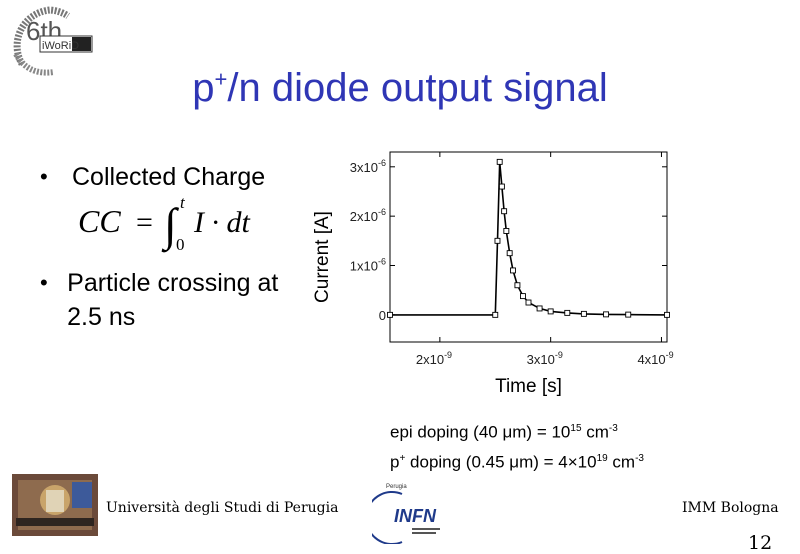 This screenshot has width=800, height=554. What do you see at coordinates (529, 238) in the screenshot?
I see `series-line` at bounding box center [529, 238].